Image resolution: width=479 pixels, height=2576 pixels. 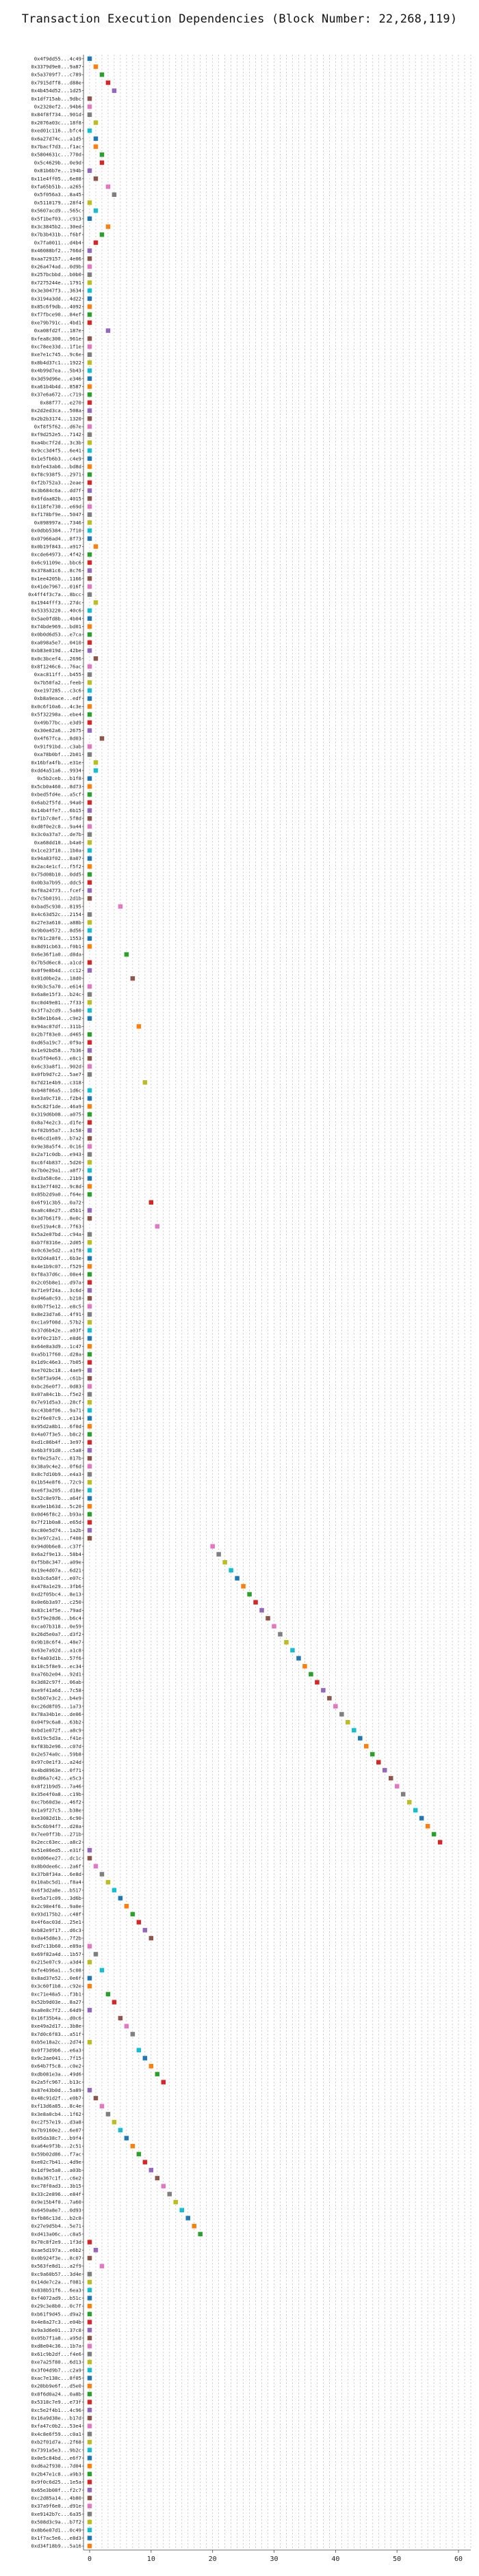 What do you see at coordinates (56, 2138) in the screenshot?
I see `y-tick-label: 0x05da38c7...b9f4` at bounding box center [56, 2138].